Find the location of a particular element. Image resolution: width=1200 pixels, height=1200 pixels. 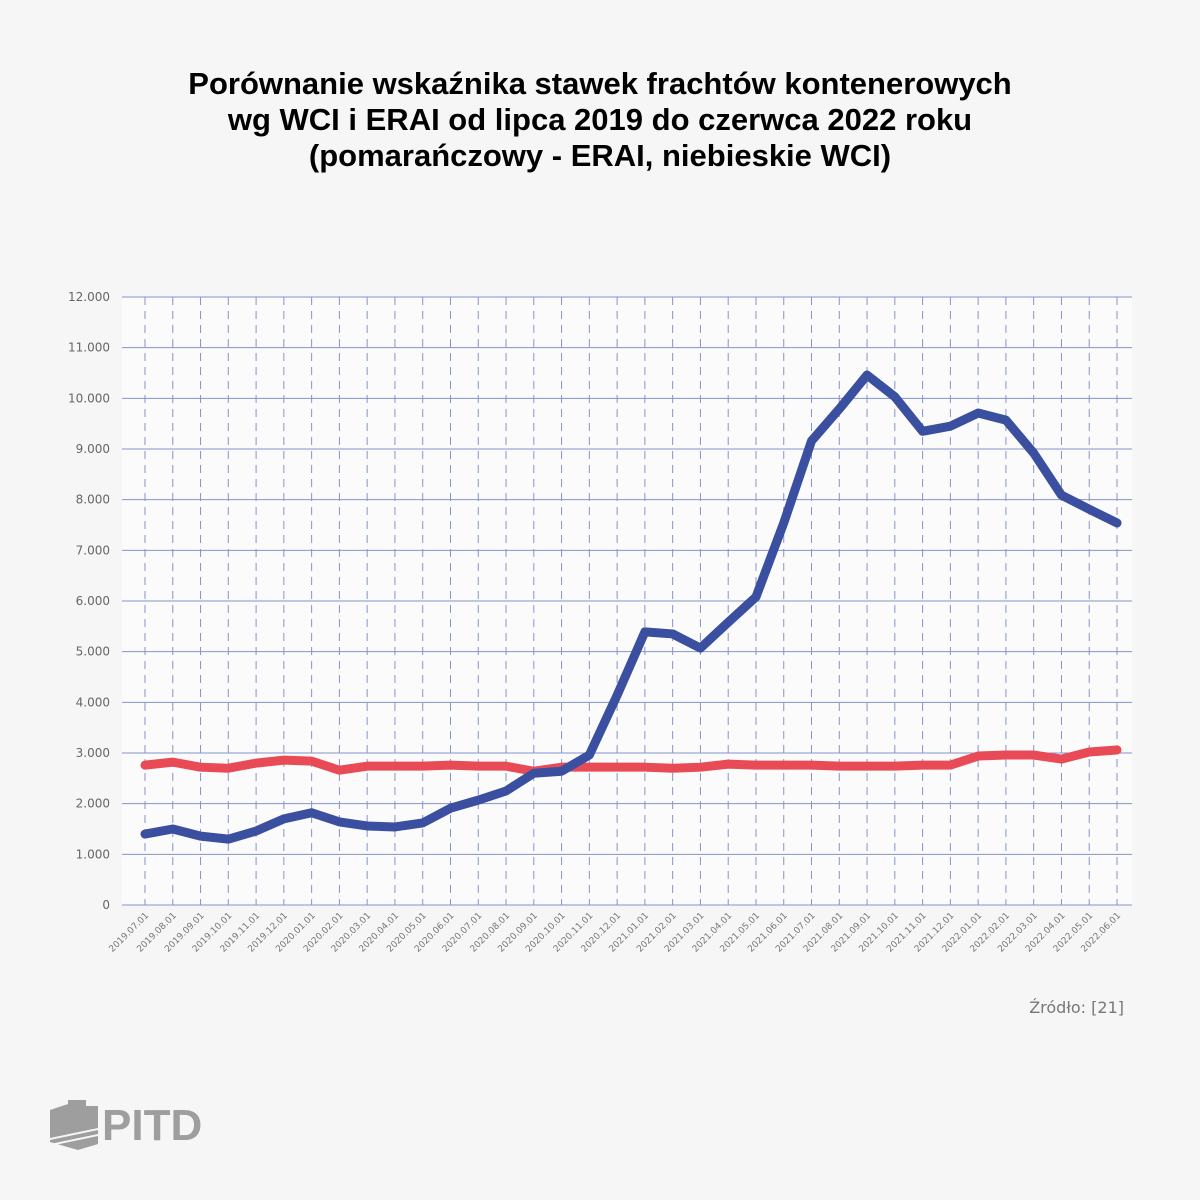

y-tick-label: 4.000 is located at coordinates (93, 702).